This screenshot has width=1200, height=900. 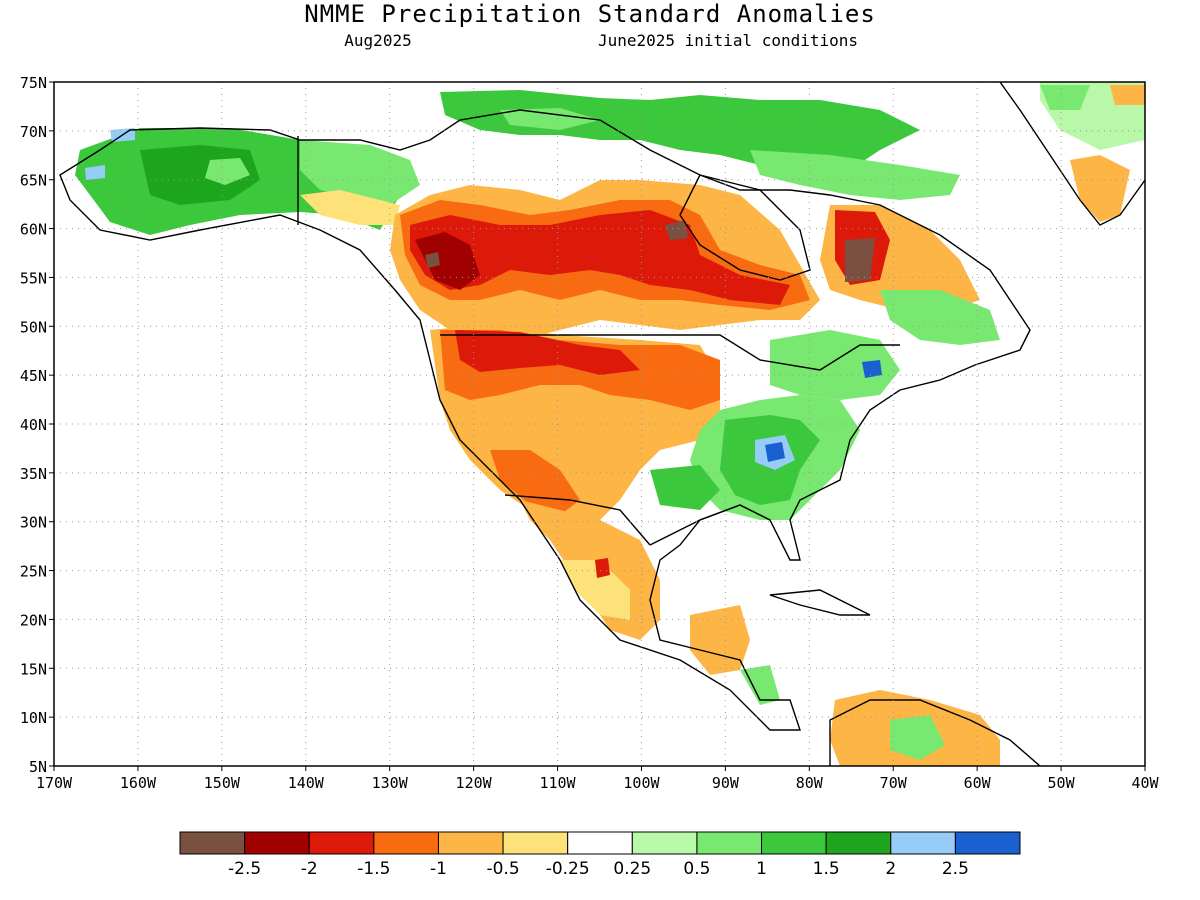 I want to click on legend-label: -2, so click(x=309, y=869).